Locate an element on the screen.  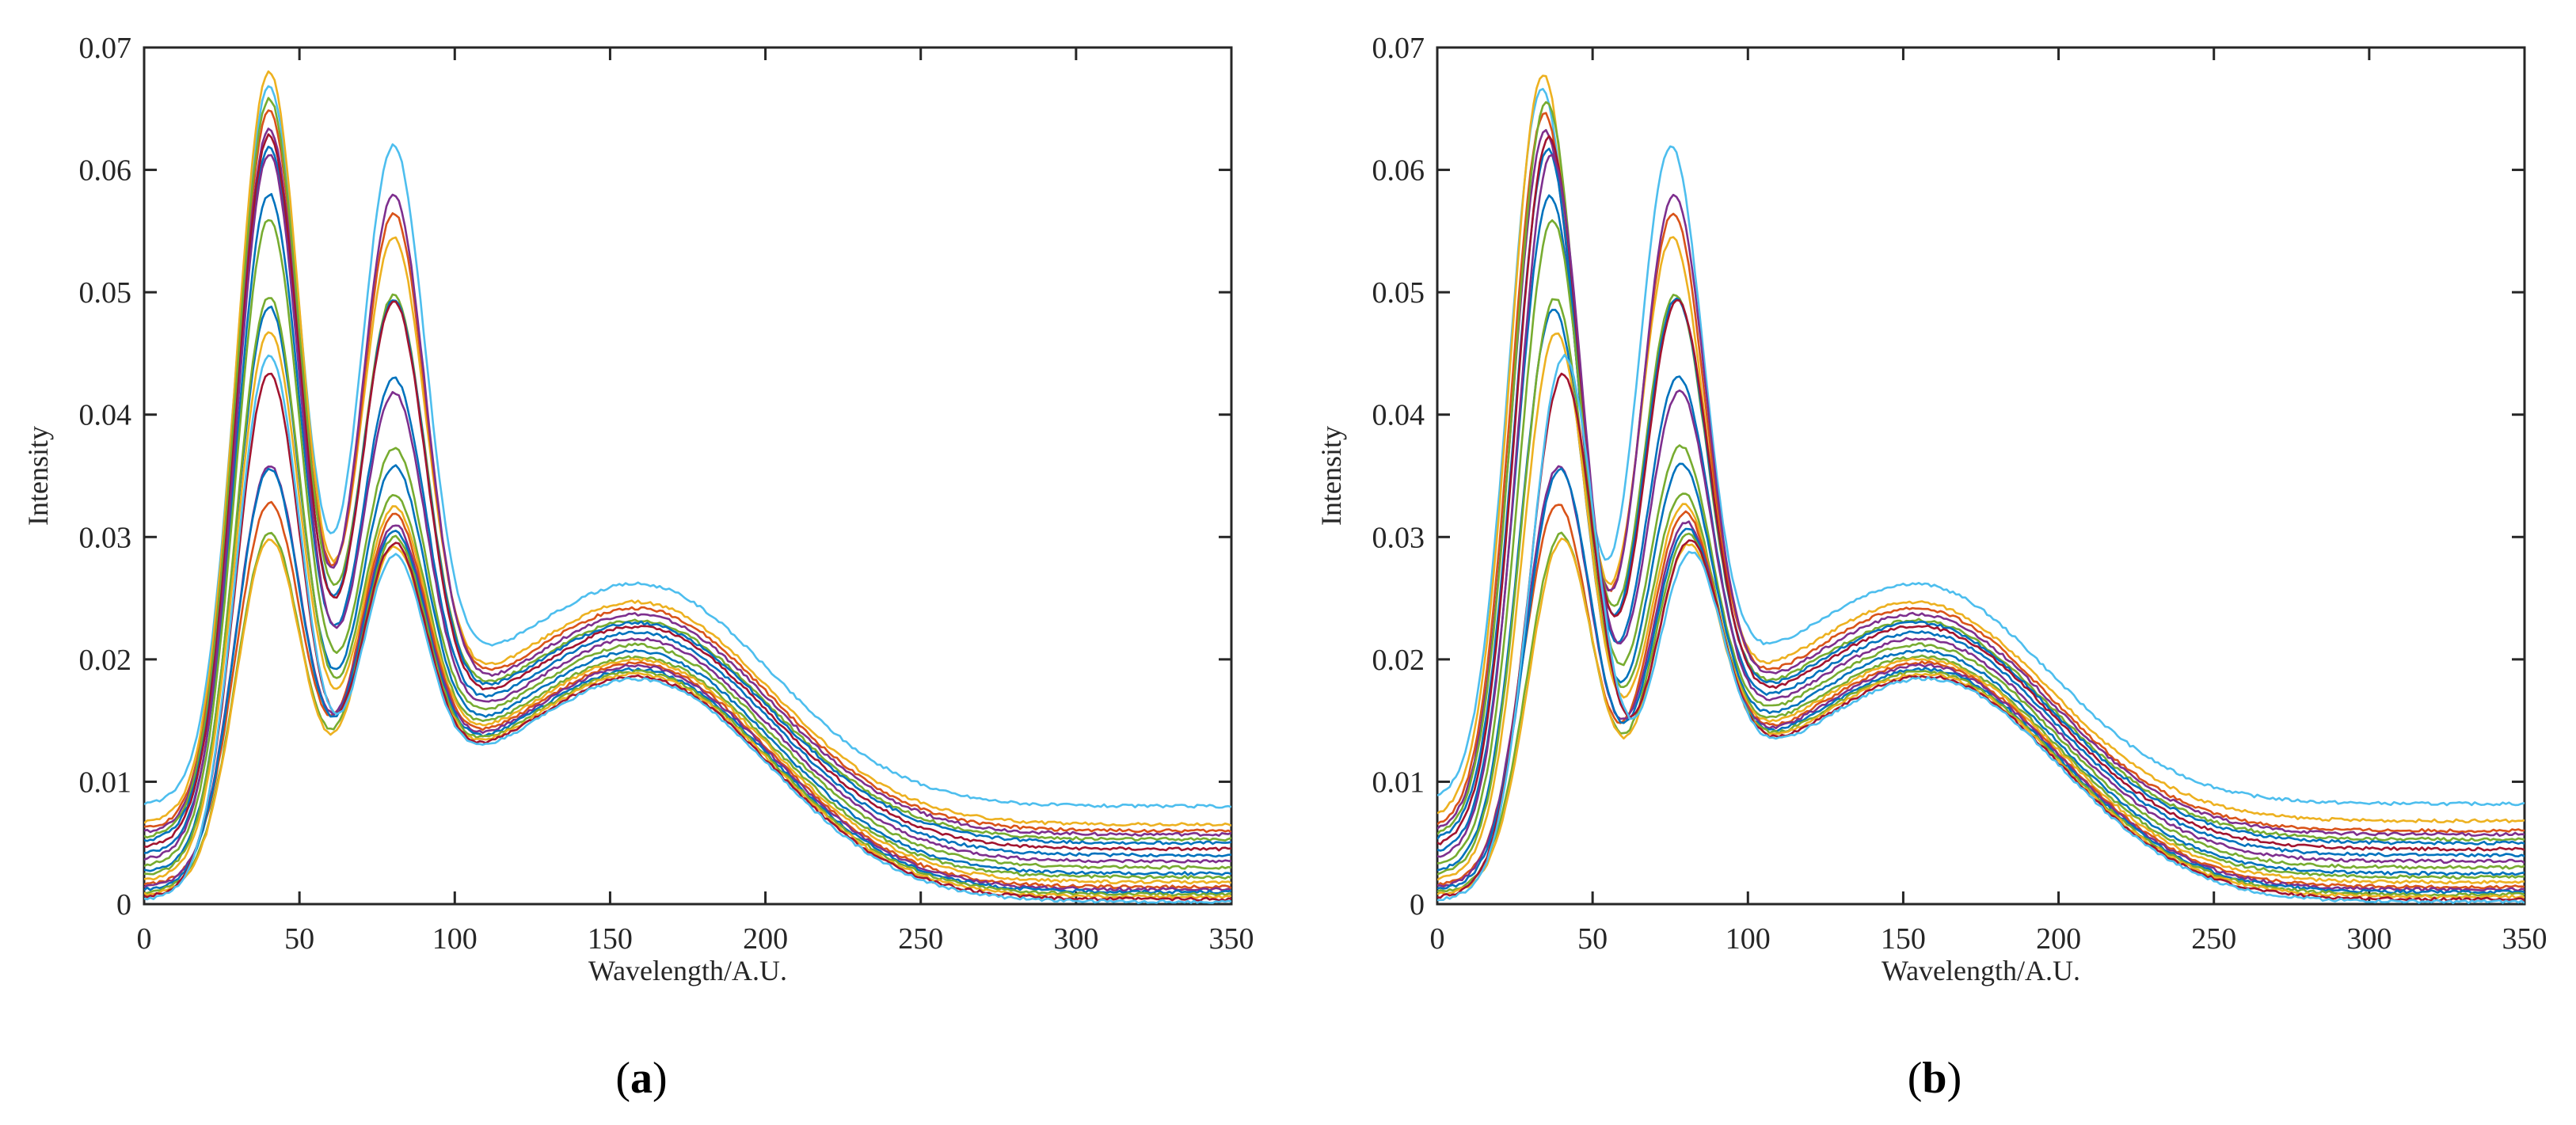
series-line-s18 is located at coordinates (687, 719).